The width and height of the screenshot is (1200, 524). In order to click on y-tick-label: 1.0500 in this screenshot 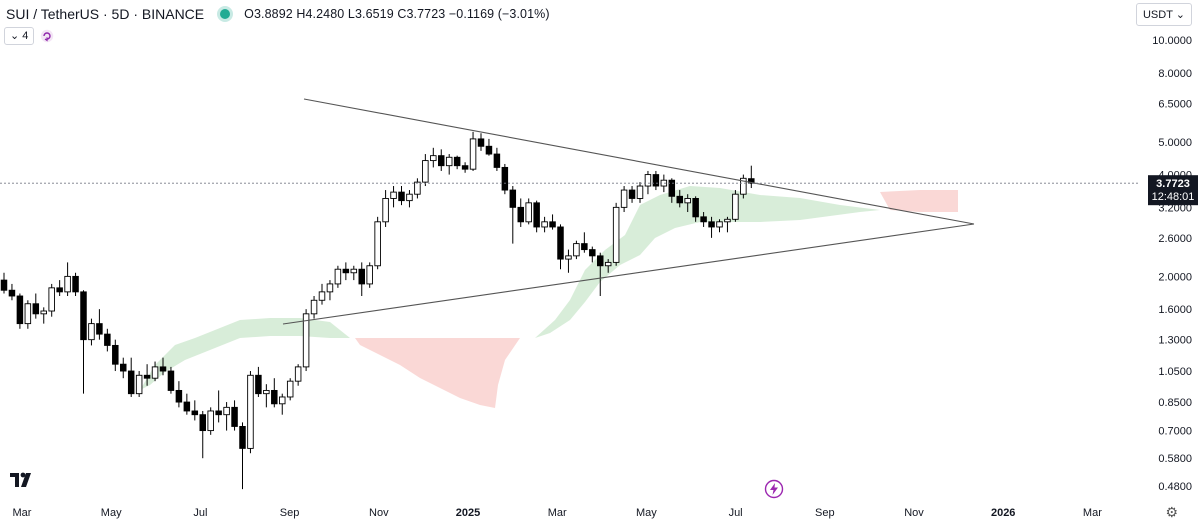, I will do `click(1175, 372)`.